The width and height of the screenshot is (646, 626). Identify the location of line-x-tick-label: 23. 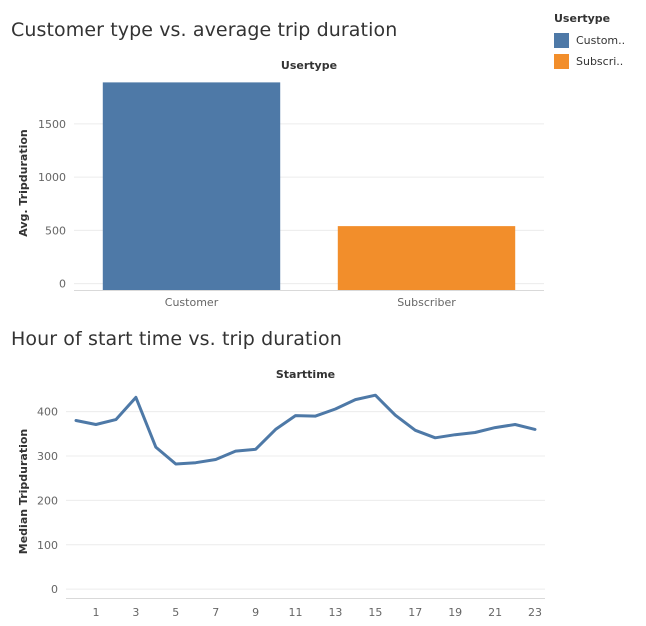
(535, 612).